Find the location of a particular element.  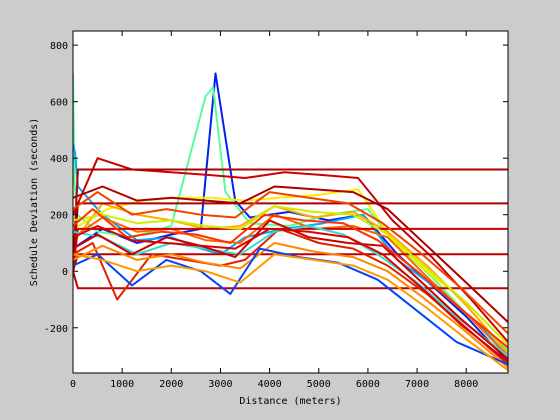

x-tick-label-1: 1000 is located at coordinates (122, 384).